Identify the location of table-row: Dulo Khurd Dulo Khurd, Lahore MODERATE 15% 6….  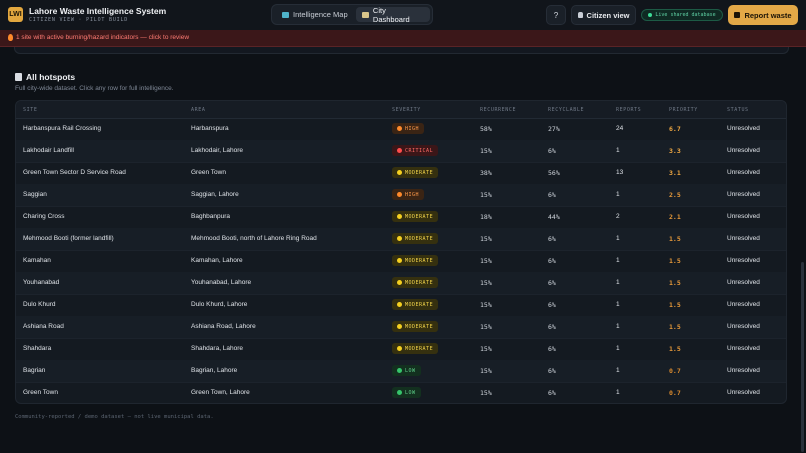
(401, 305).